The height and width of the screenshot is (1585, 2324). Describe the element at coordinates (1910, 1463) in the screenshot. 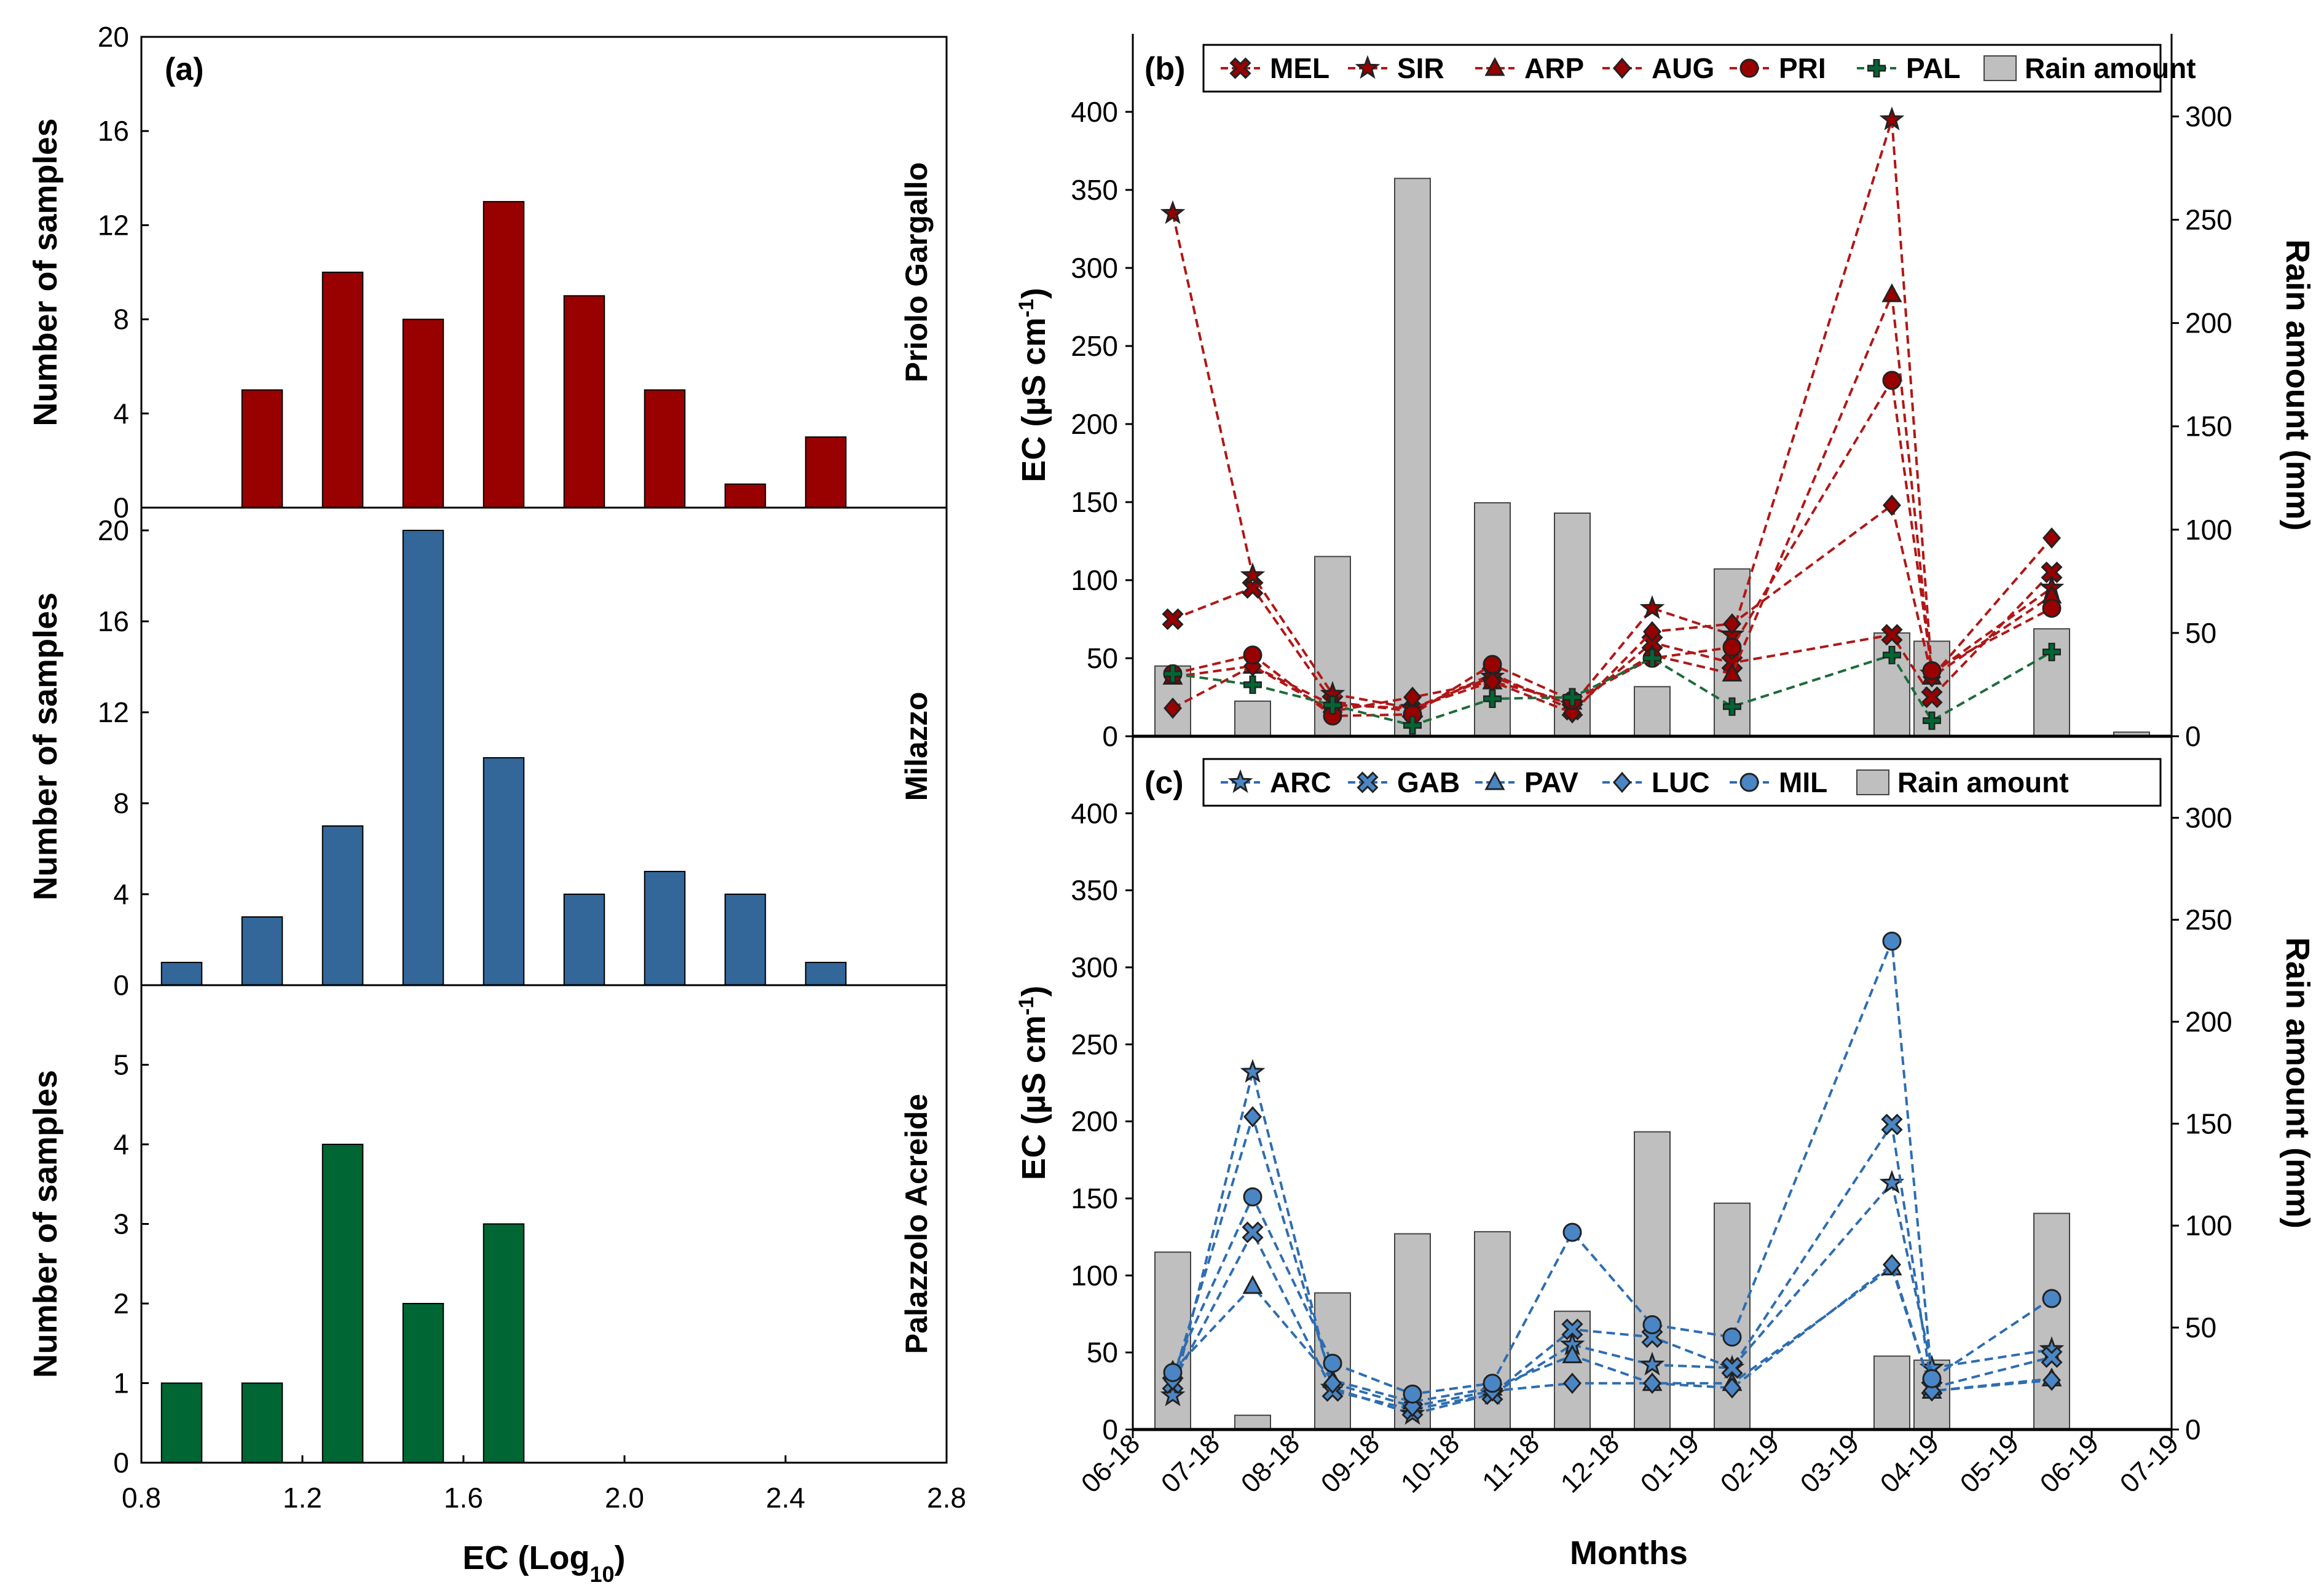

I see `x-tick-label: 04-19` at that location.